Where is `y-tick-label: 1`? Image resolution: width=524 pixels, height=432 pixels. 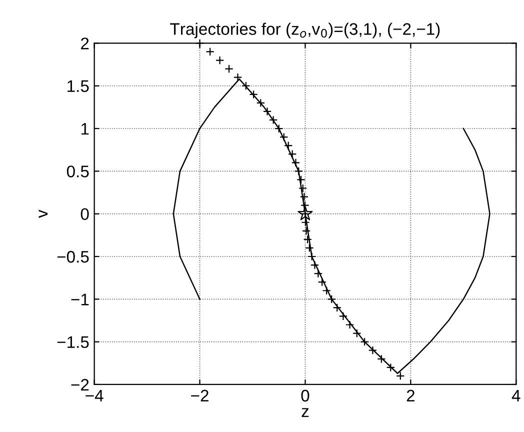 y-tick-label: 1 is located at coordinates (85, 129).